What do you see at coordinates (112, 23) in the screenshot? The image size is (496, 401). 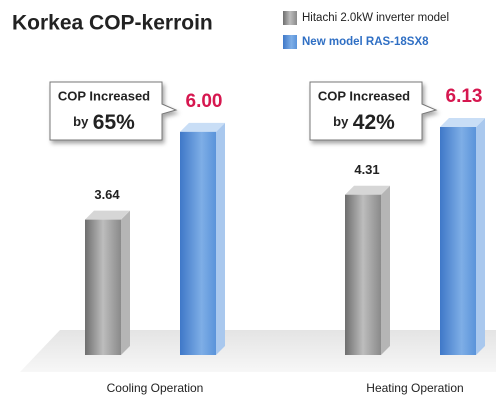 I see `chart-title: Korkea COP-kerroin` at bounding box center [112, 23].